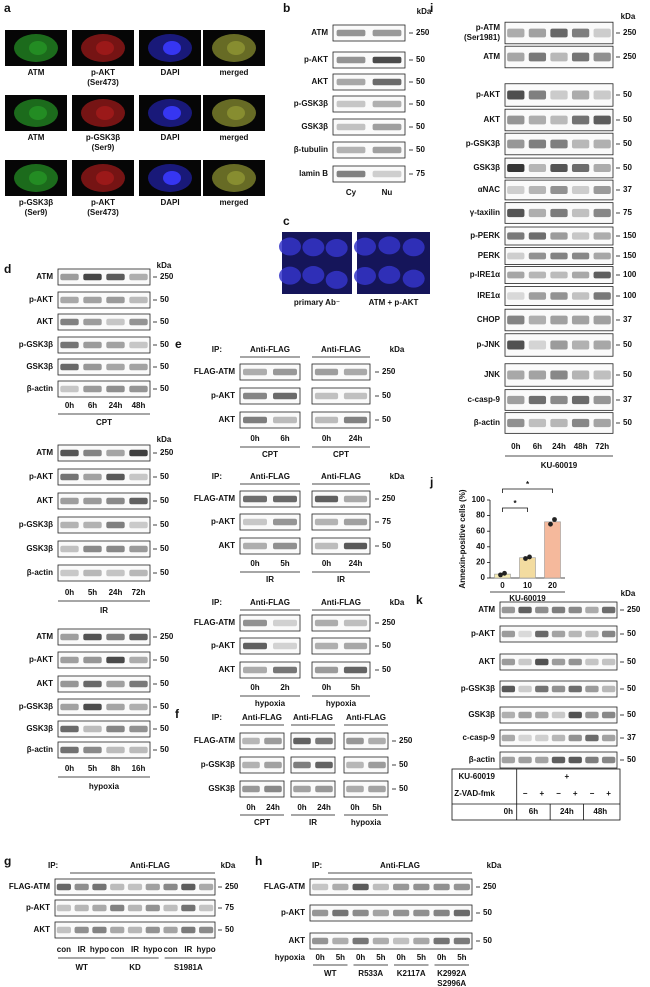 The width and height of the screenshot is (650, 987). What do you see at coordinates (485, 235) in the screenshot?
I see `row-label: p-PERK` at bounding box center [485, 235].